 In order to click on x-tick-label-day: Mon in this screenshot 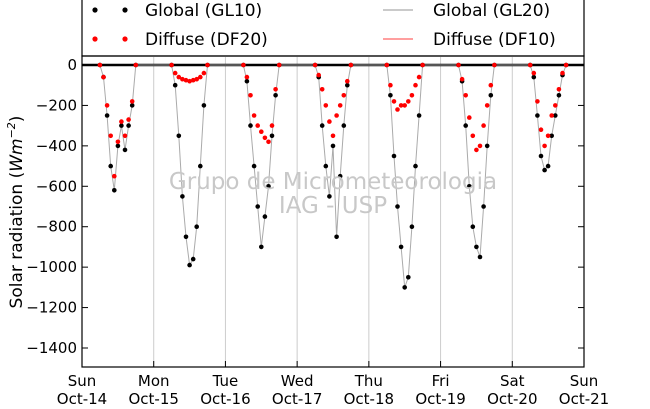, I will do `click(154, 381)`.